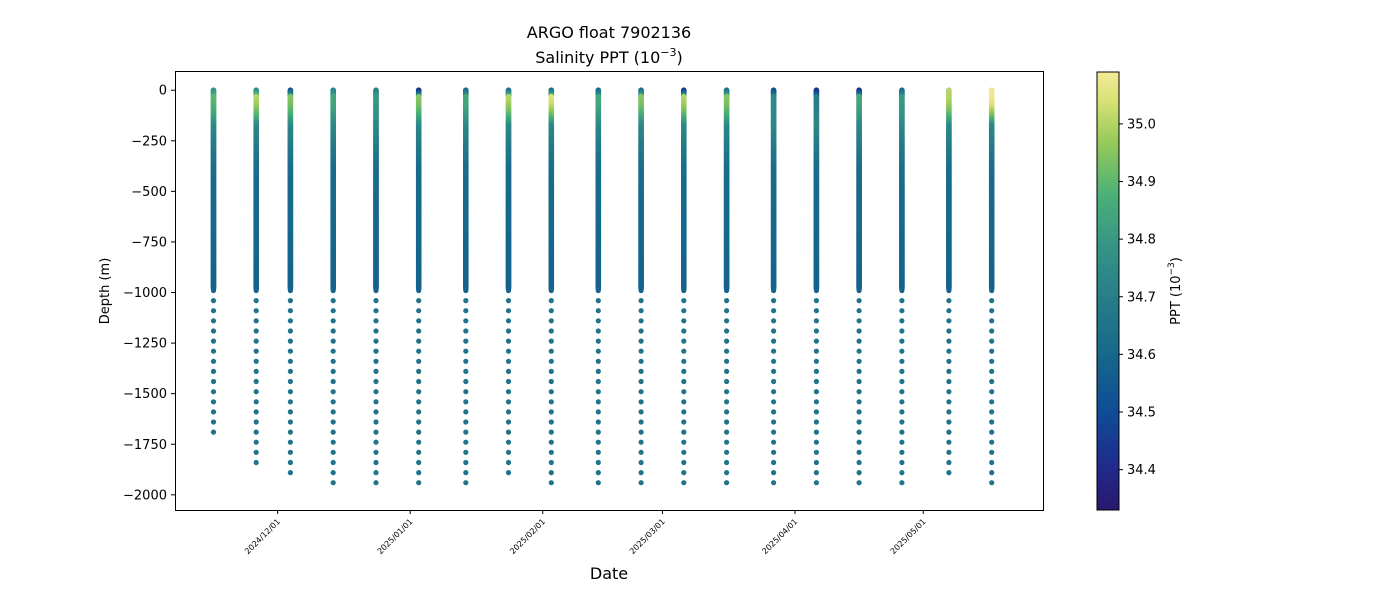 The height and width of the screenshot is (600, 1400). Describe the element at coordinates (598, 422) in the screenshot. I see `profile-10-deep-point` at that location.